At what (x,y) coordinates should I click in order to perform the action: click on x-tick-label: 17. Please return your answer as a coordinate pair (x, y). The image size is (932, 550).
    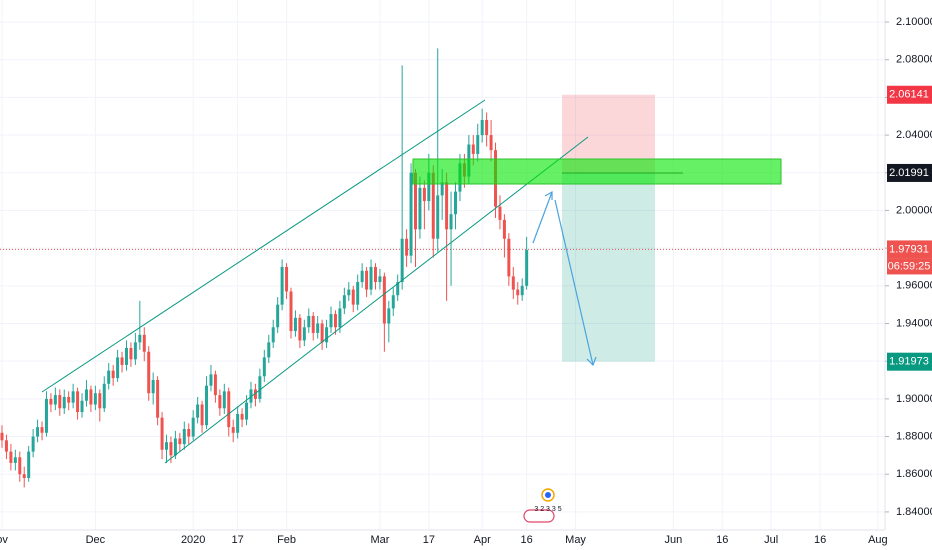
    Looking at the image, I should click on (429, 540).